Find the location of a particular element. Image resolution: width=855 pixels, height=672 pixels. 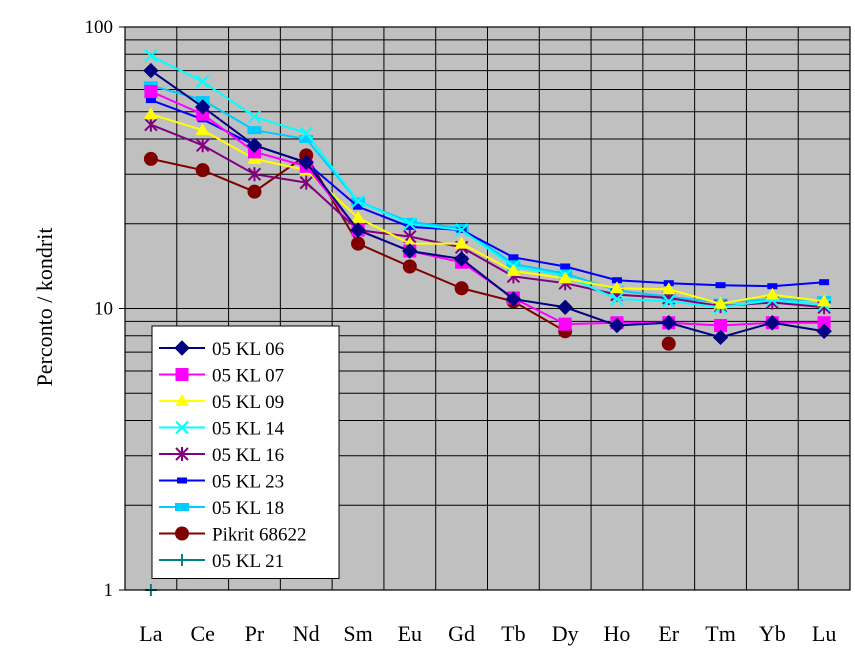

x-tick-label: Sm is located at coordinates (357, 633).